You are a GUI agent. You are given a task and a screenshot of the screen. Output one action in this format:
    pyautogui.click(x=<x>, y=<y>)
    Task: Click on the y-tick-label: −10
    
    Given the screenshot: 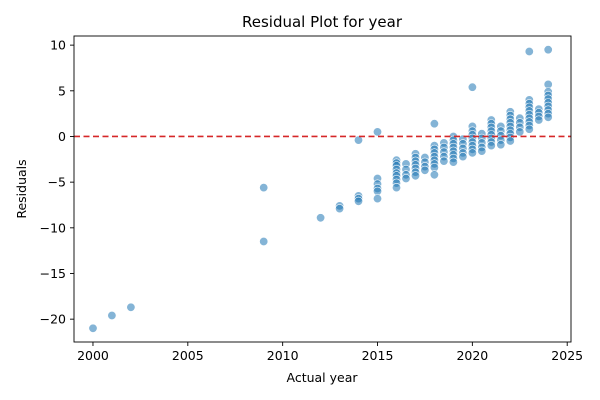 What is the action you would take?
    pyautogui.click(x=53, y=227)
    